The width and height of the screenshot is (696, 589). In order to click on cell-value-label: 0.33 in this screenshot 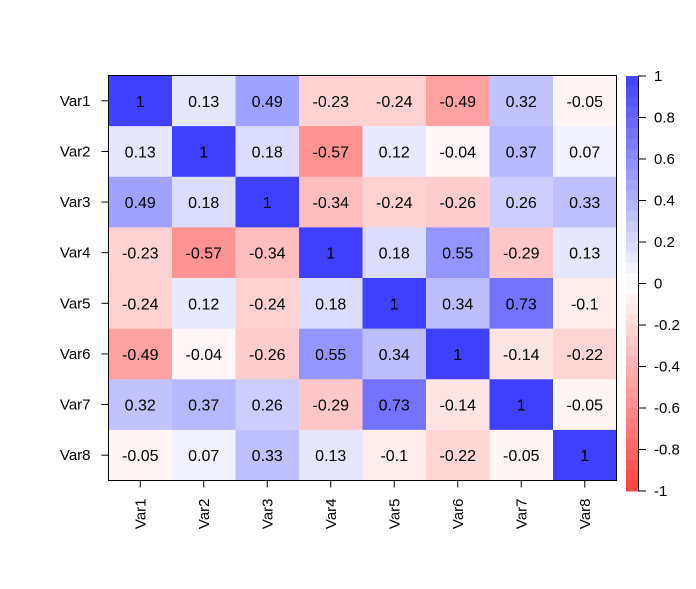, I will do `click(267, 456)`.